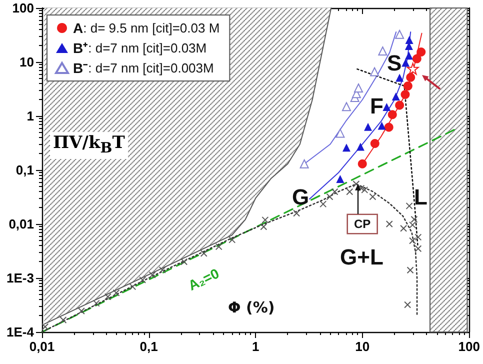 The width and height of the screenshot is (483, 364). I want to click on y-tick-label: 1E-4, so click(20, 332).